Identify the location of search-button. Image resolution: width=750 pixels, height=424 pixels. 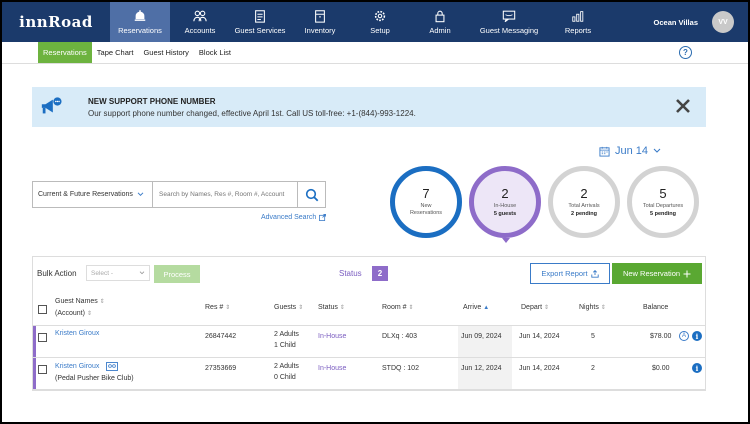
(311, 194).